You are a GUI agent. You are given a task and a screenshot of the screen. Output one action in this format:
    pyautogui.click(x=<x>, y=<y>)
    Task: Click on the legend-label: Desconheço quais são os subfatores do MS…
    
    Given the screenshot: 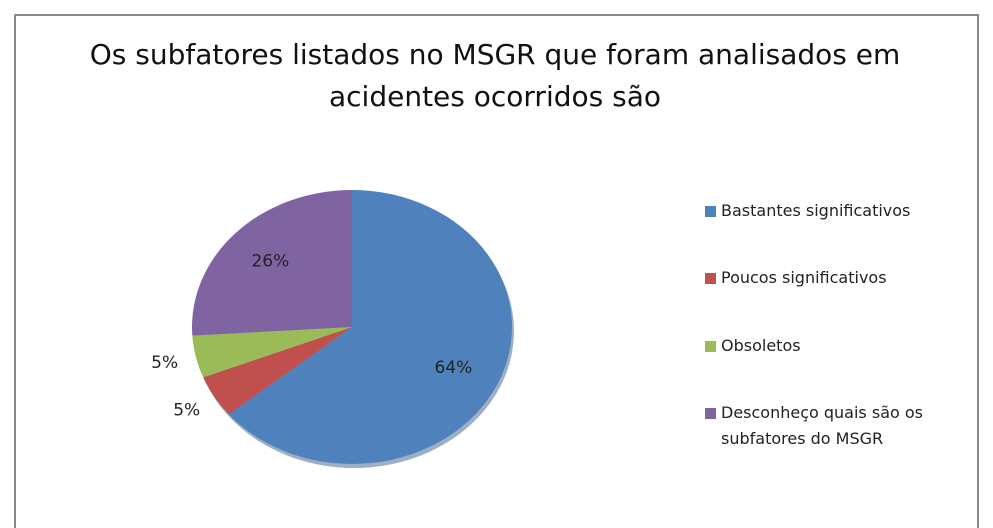 What is the action you would take?
    pyautogui.click(x=822, y=425)
    